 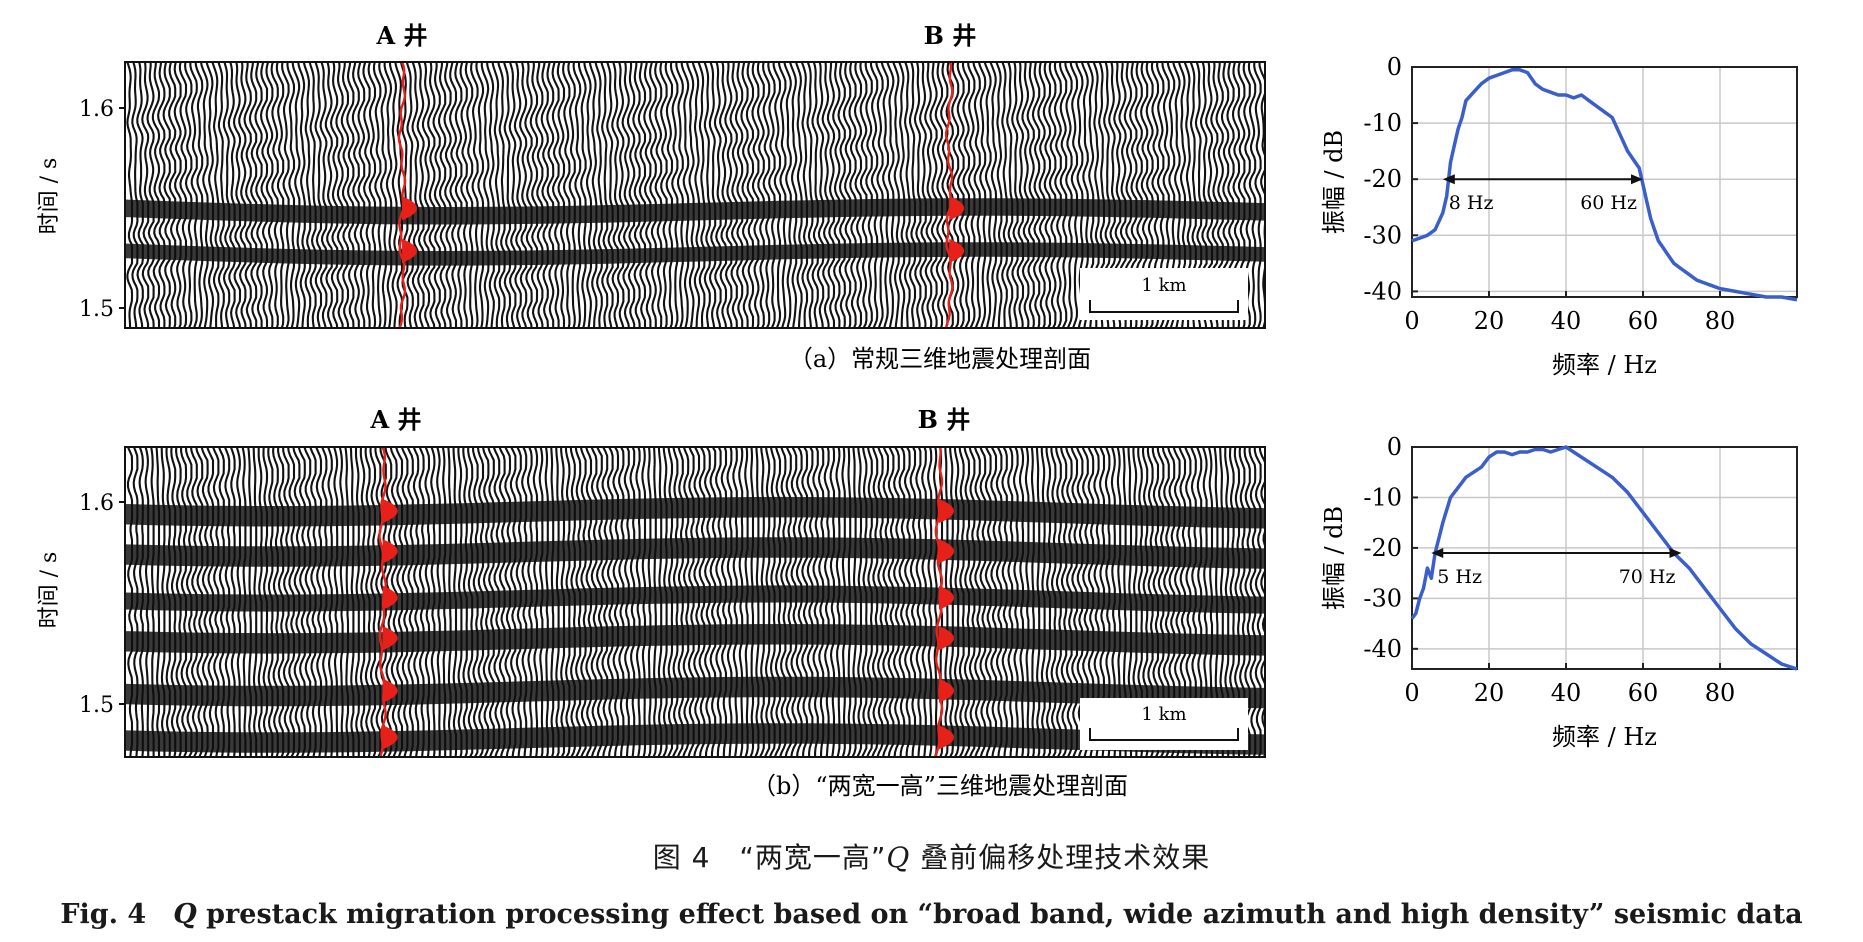 What do you see at coordinates (666, 602) in the screenshot?
I see `section-b-well-logs` at bounding box center [666, 602].